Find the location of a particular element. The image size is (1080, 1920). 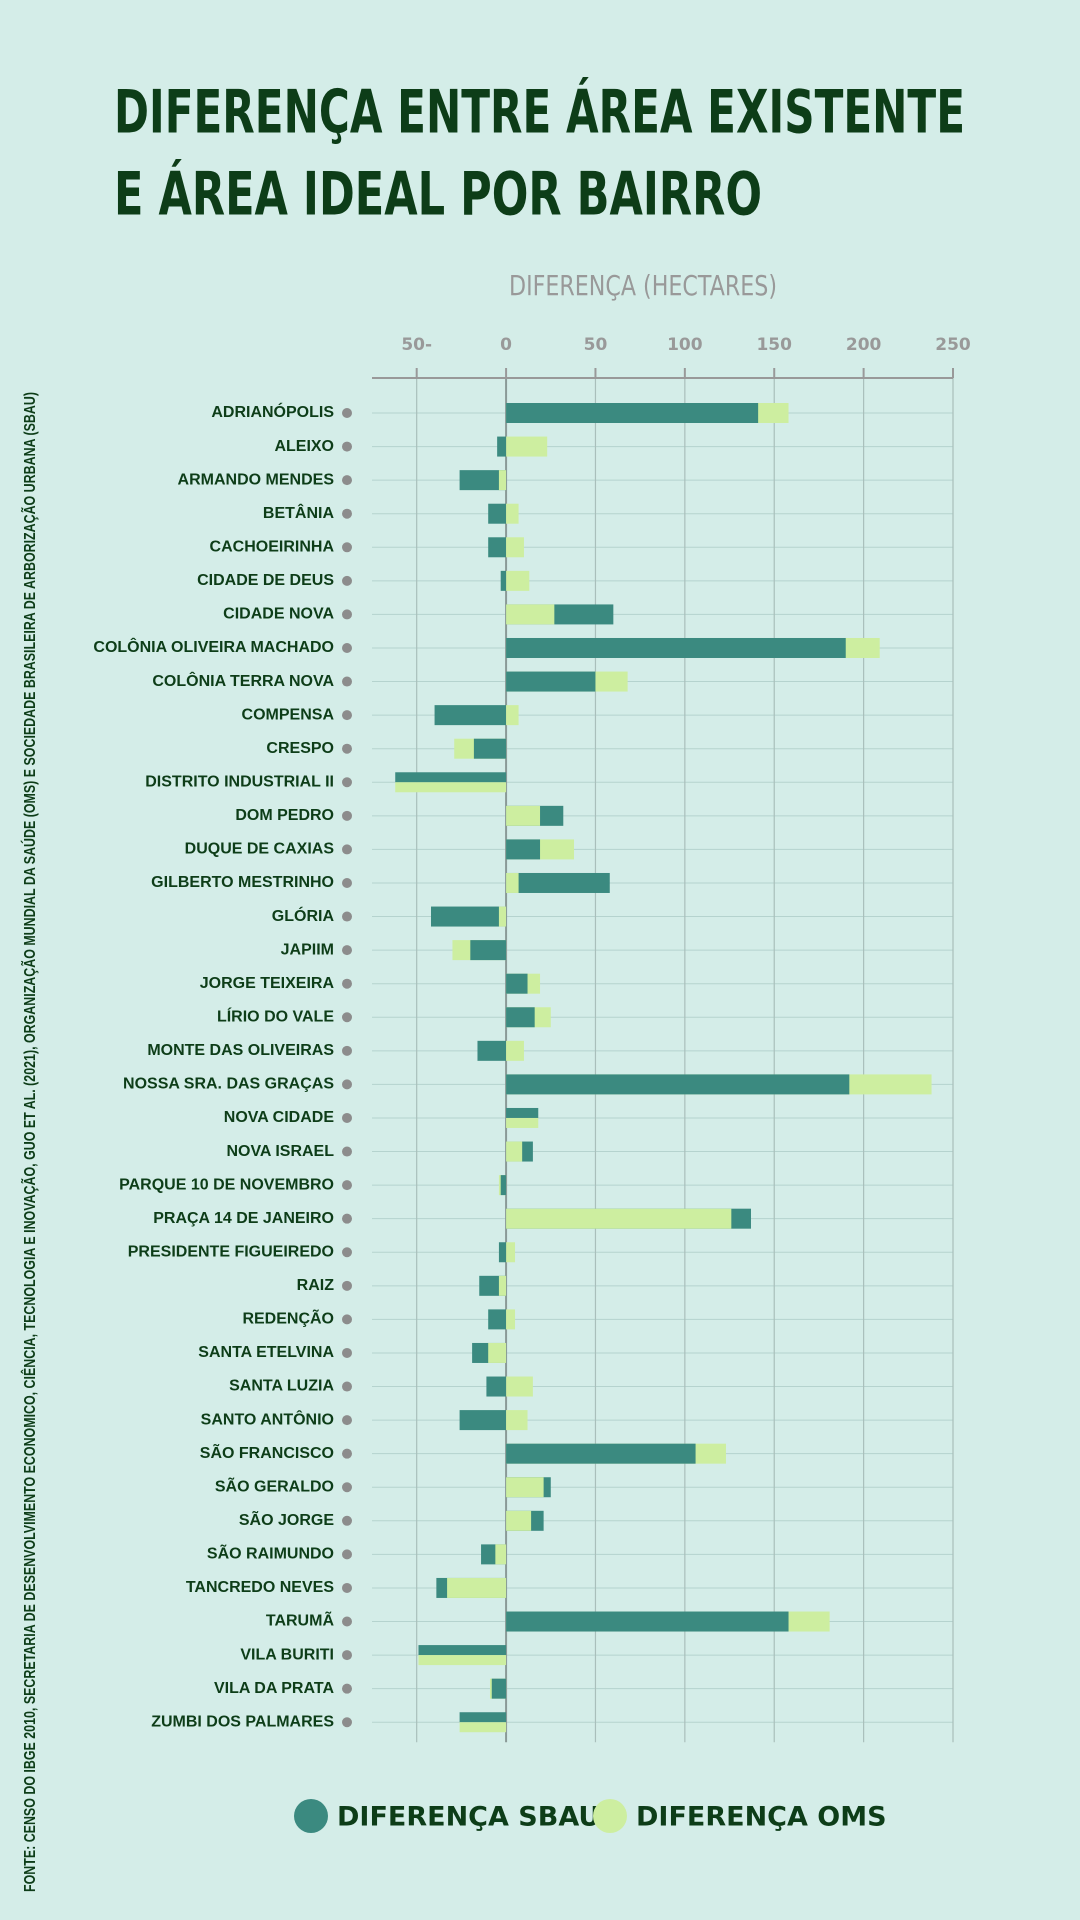

category-label: COMPENSA is located at coordinates (288, 714).